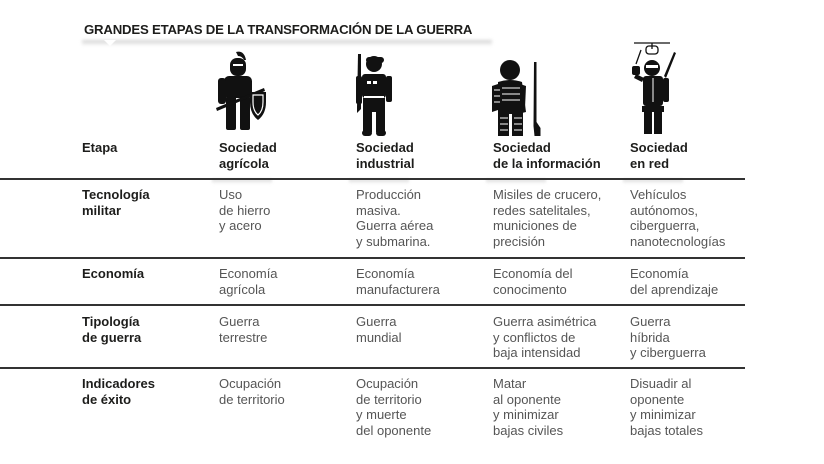 The height and width of the screenshot is (464, 824). What do you see at coordinates (533, 273) in the screenshot?
I see `cell-line: Economía del` at bounding box center [533, 273].